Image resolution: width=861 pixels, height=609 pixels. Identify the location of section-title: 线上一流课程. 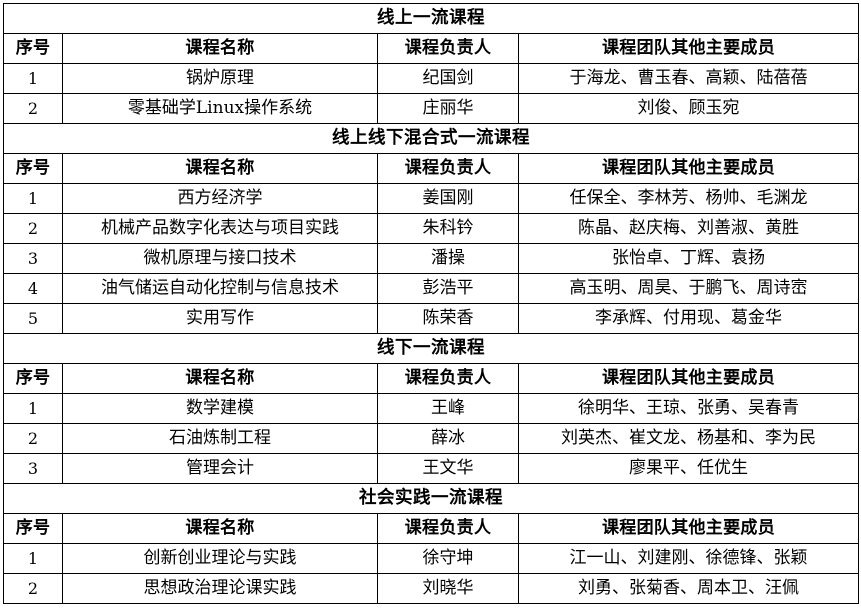
(431, 18).